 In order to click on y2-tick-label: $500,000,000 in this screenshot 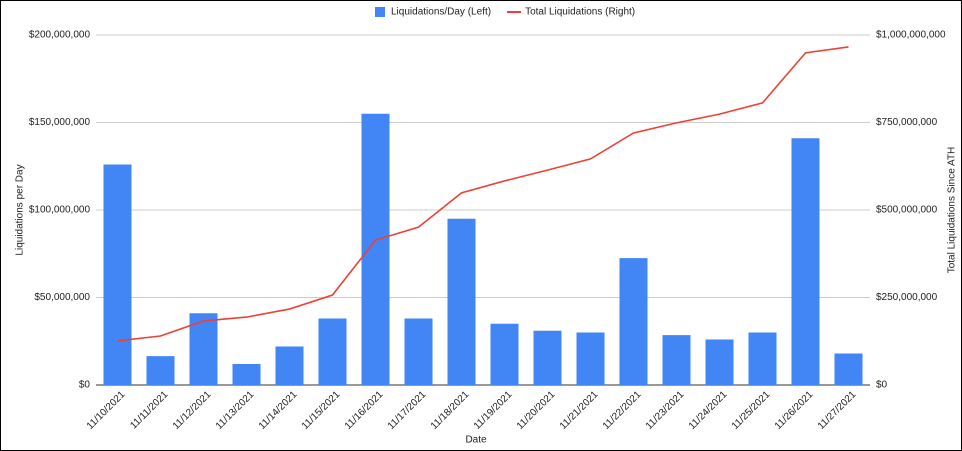, I will do `click(907, 210)`.